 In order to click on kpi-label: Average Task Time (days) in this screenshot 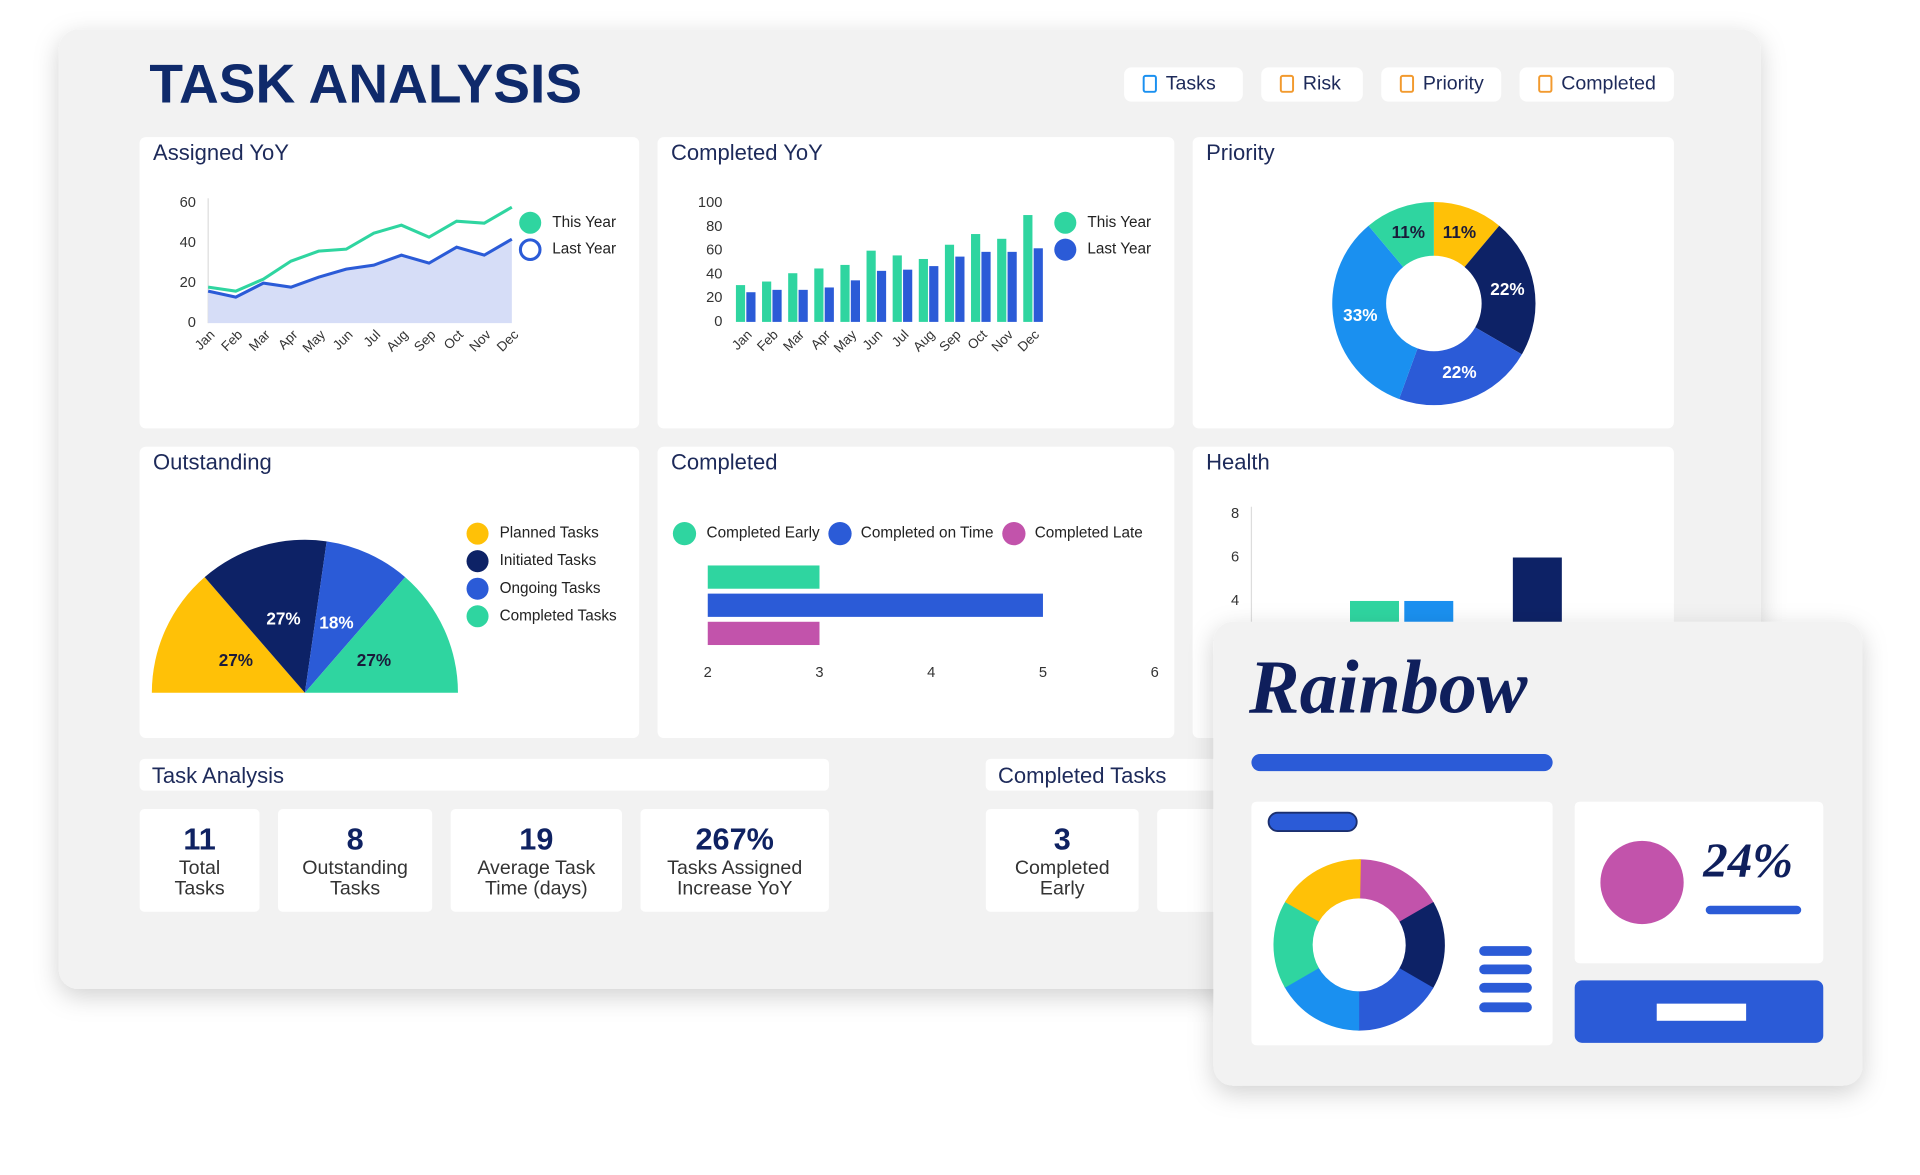, I will do `click(536, 878)`.